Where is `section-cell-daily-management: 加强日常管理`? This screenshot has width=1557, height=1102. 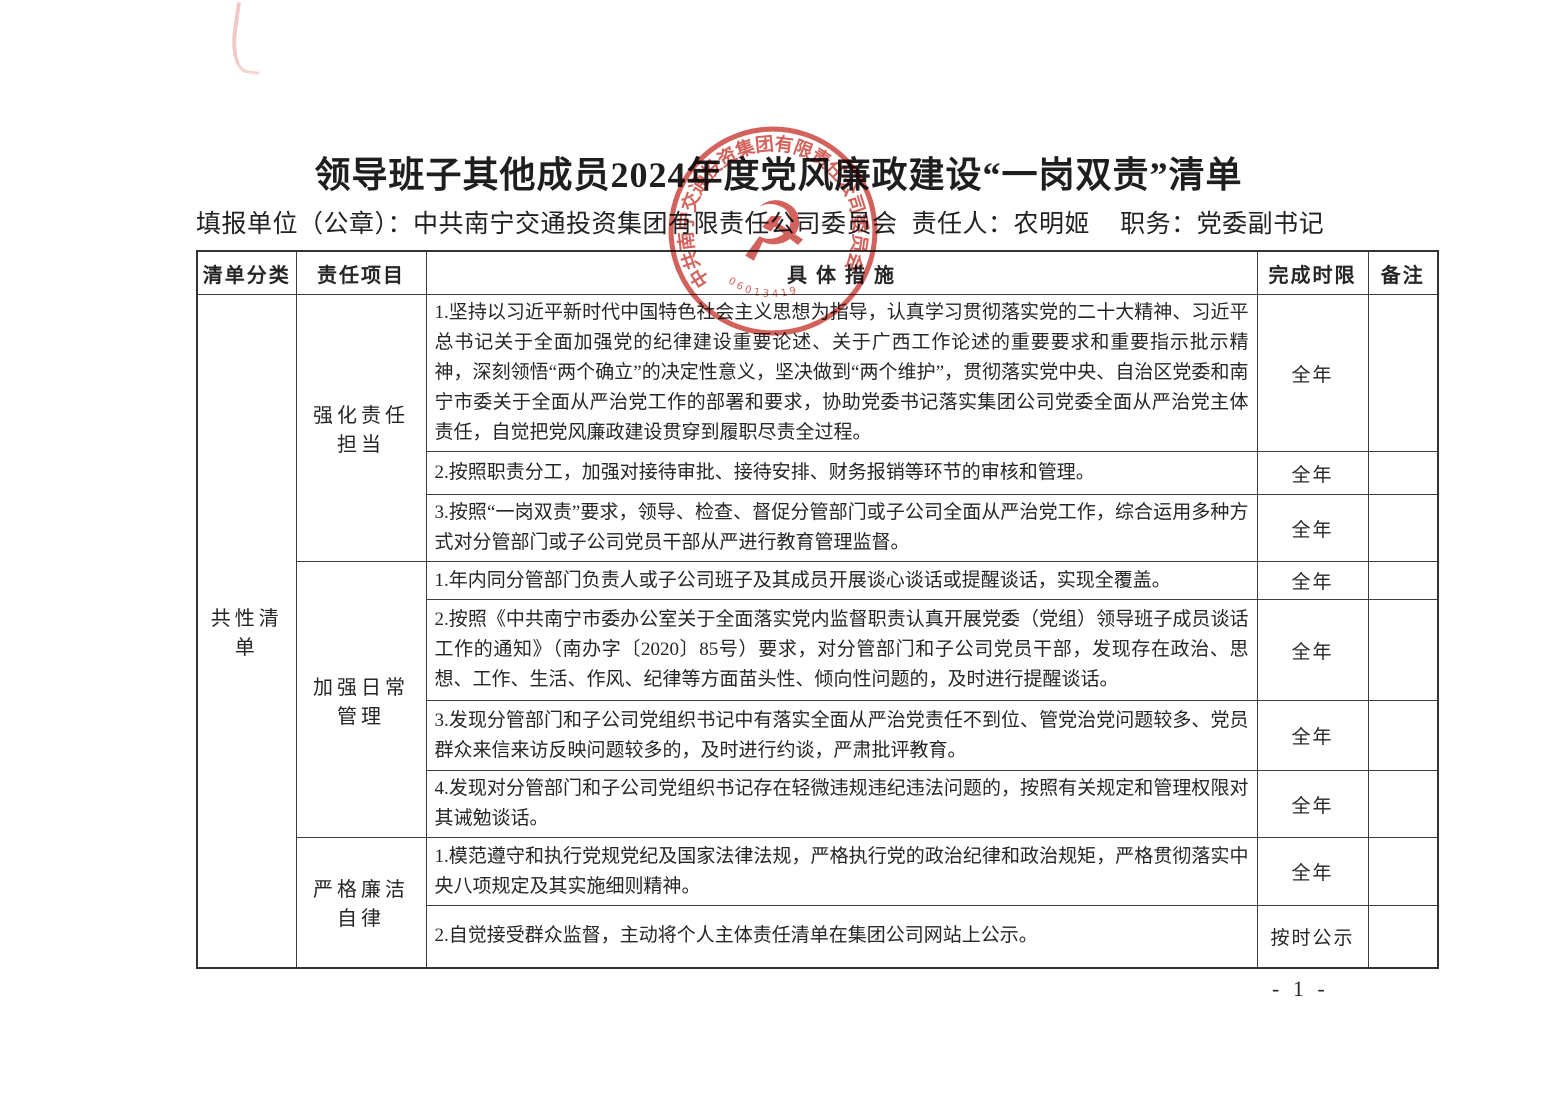
section-cell-daily-management: 加强日常管理 is located at coordinates (361, 699).